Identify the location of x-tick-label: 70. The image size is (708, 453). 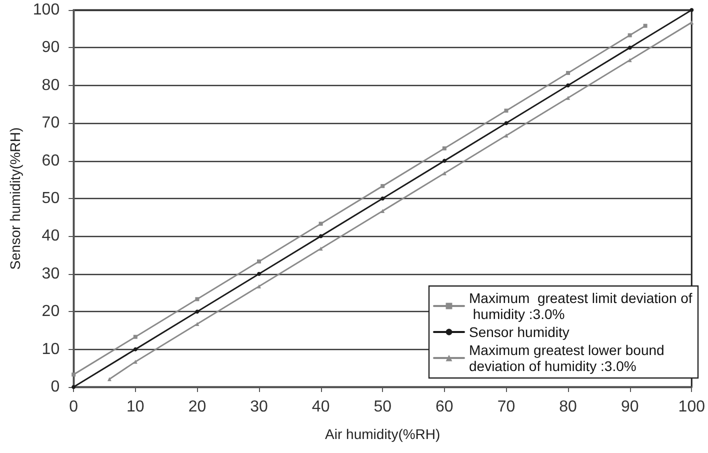
(506, 407).